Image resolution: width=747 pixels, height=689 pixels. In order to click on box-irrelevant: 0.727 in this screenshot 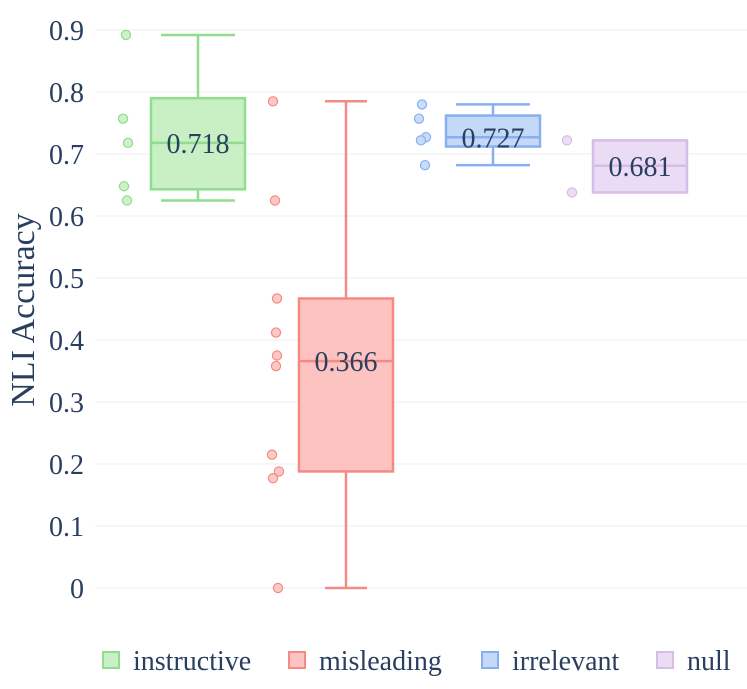, I will do `click(477, 135)`.